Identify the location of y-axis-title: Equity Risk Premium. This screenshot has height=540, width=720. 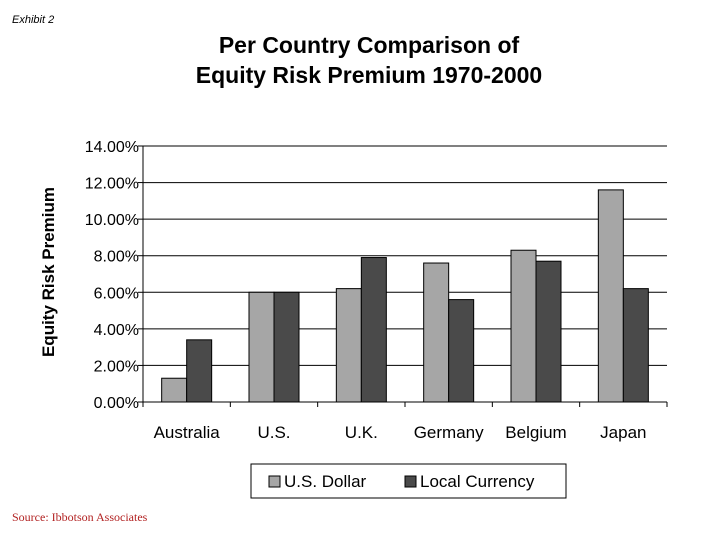
(48, 272).